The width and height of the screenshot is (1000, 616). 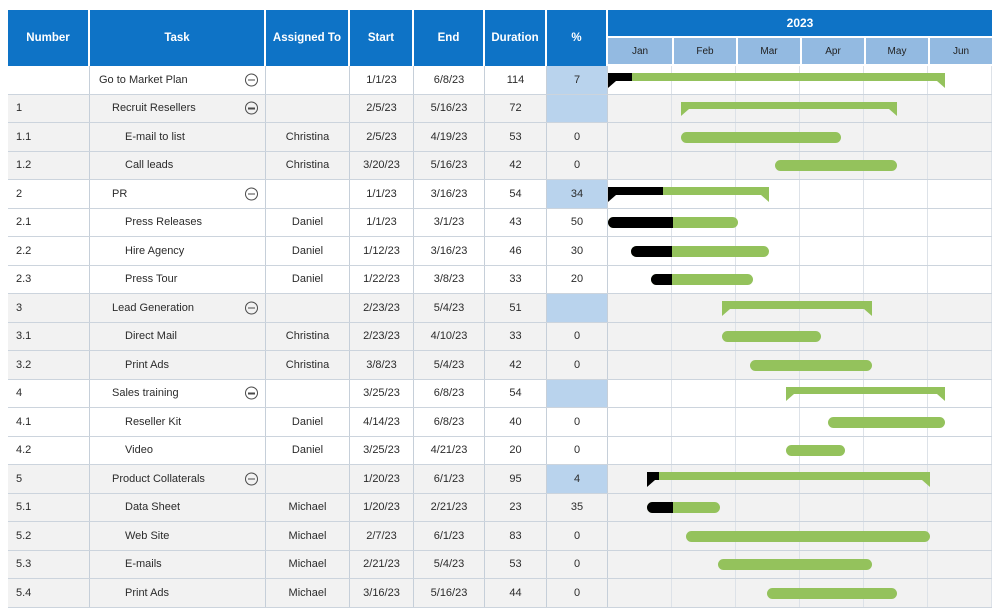 What do you see at coordinates (178, 222) in the screenshot?
I see `task-cell: Press Releases` at bounding box center [178, 222].